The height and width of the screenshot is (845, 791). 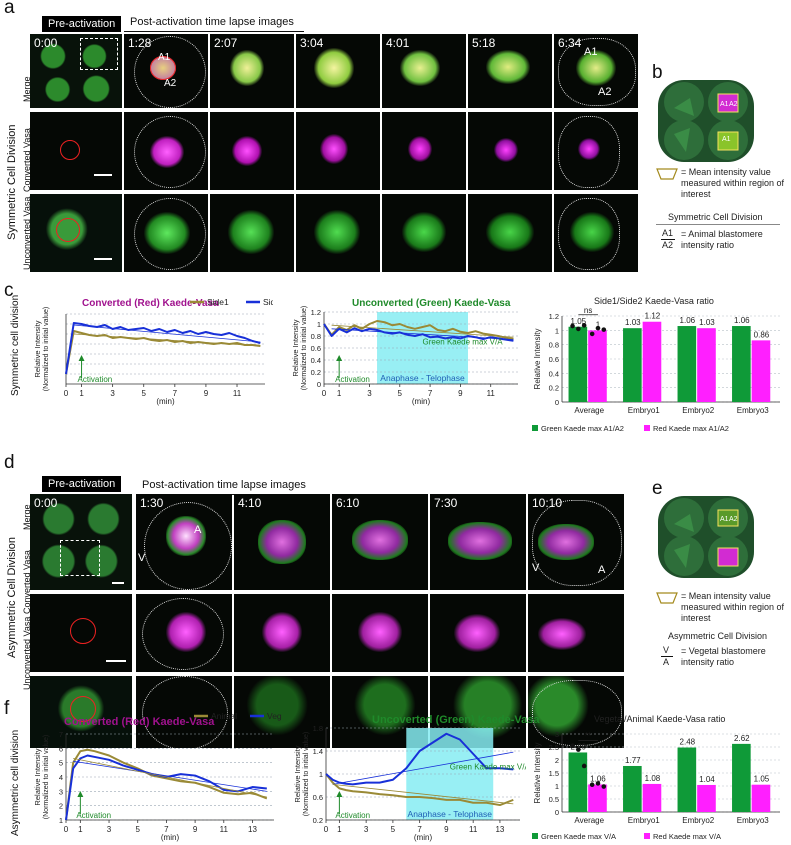 I want to click on c_bar-ytick-2: 0.4, so click(x=554, y=373).